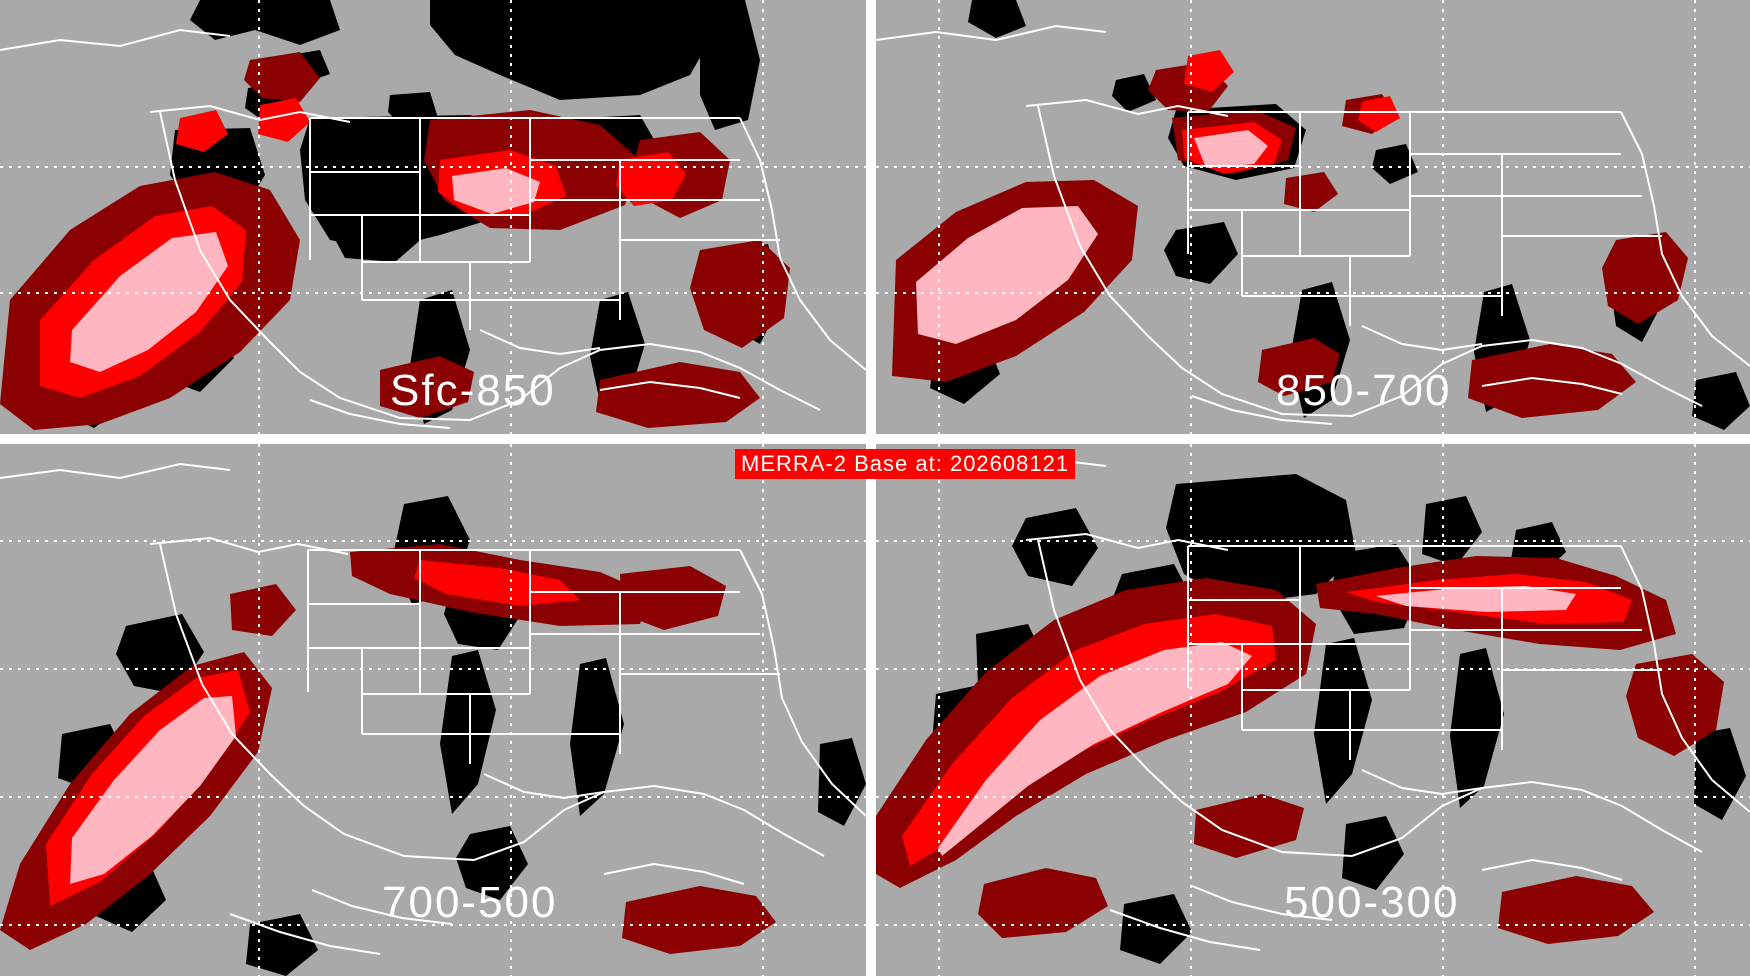  What do you see at coordinates (871, 488) in the screenshot?
I see `panel-divider-vertical` at bounding box center [871, 488].